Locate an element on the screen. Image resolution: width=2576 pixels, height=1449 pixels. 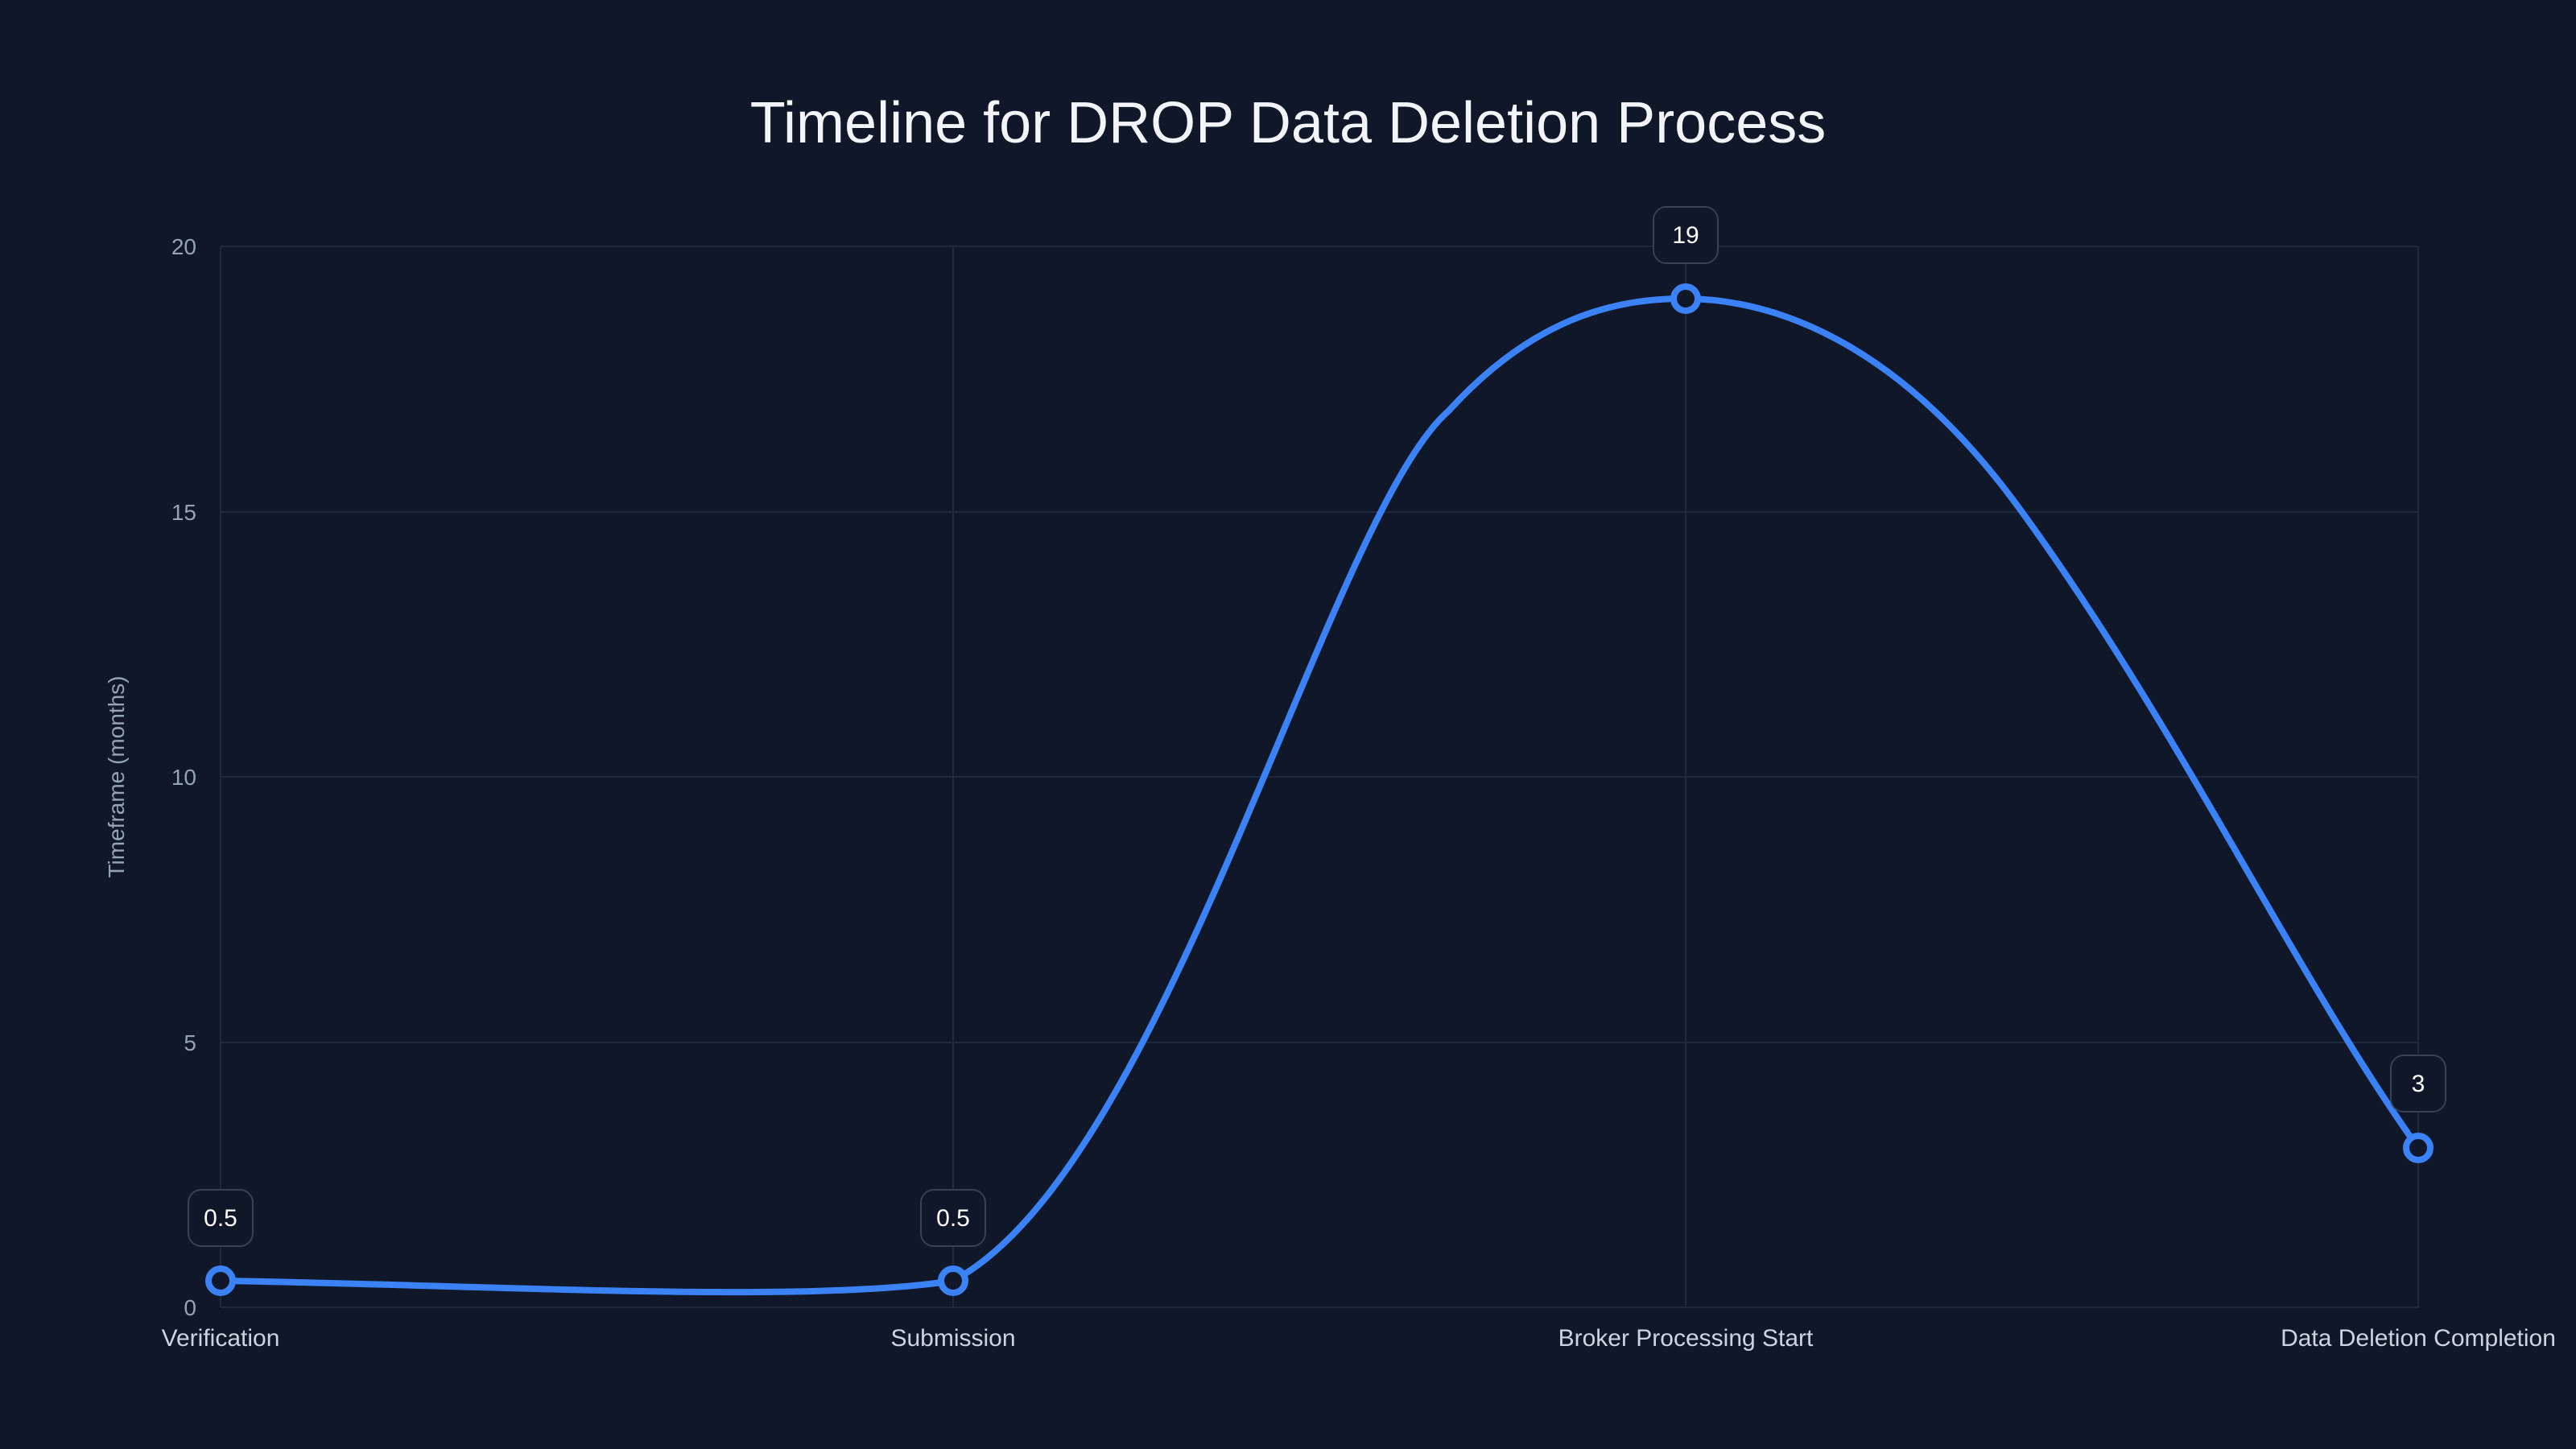
x-tick: Broker Processing Start is located at coordinates (1686, 1338).